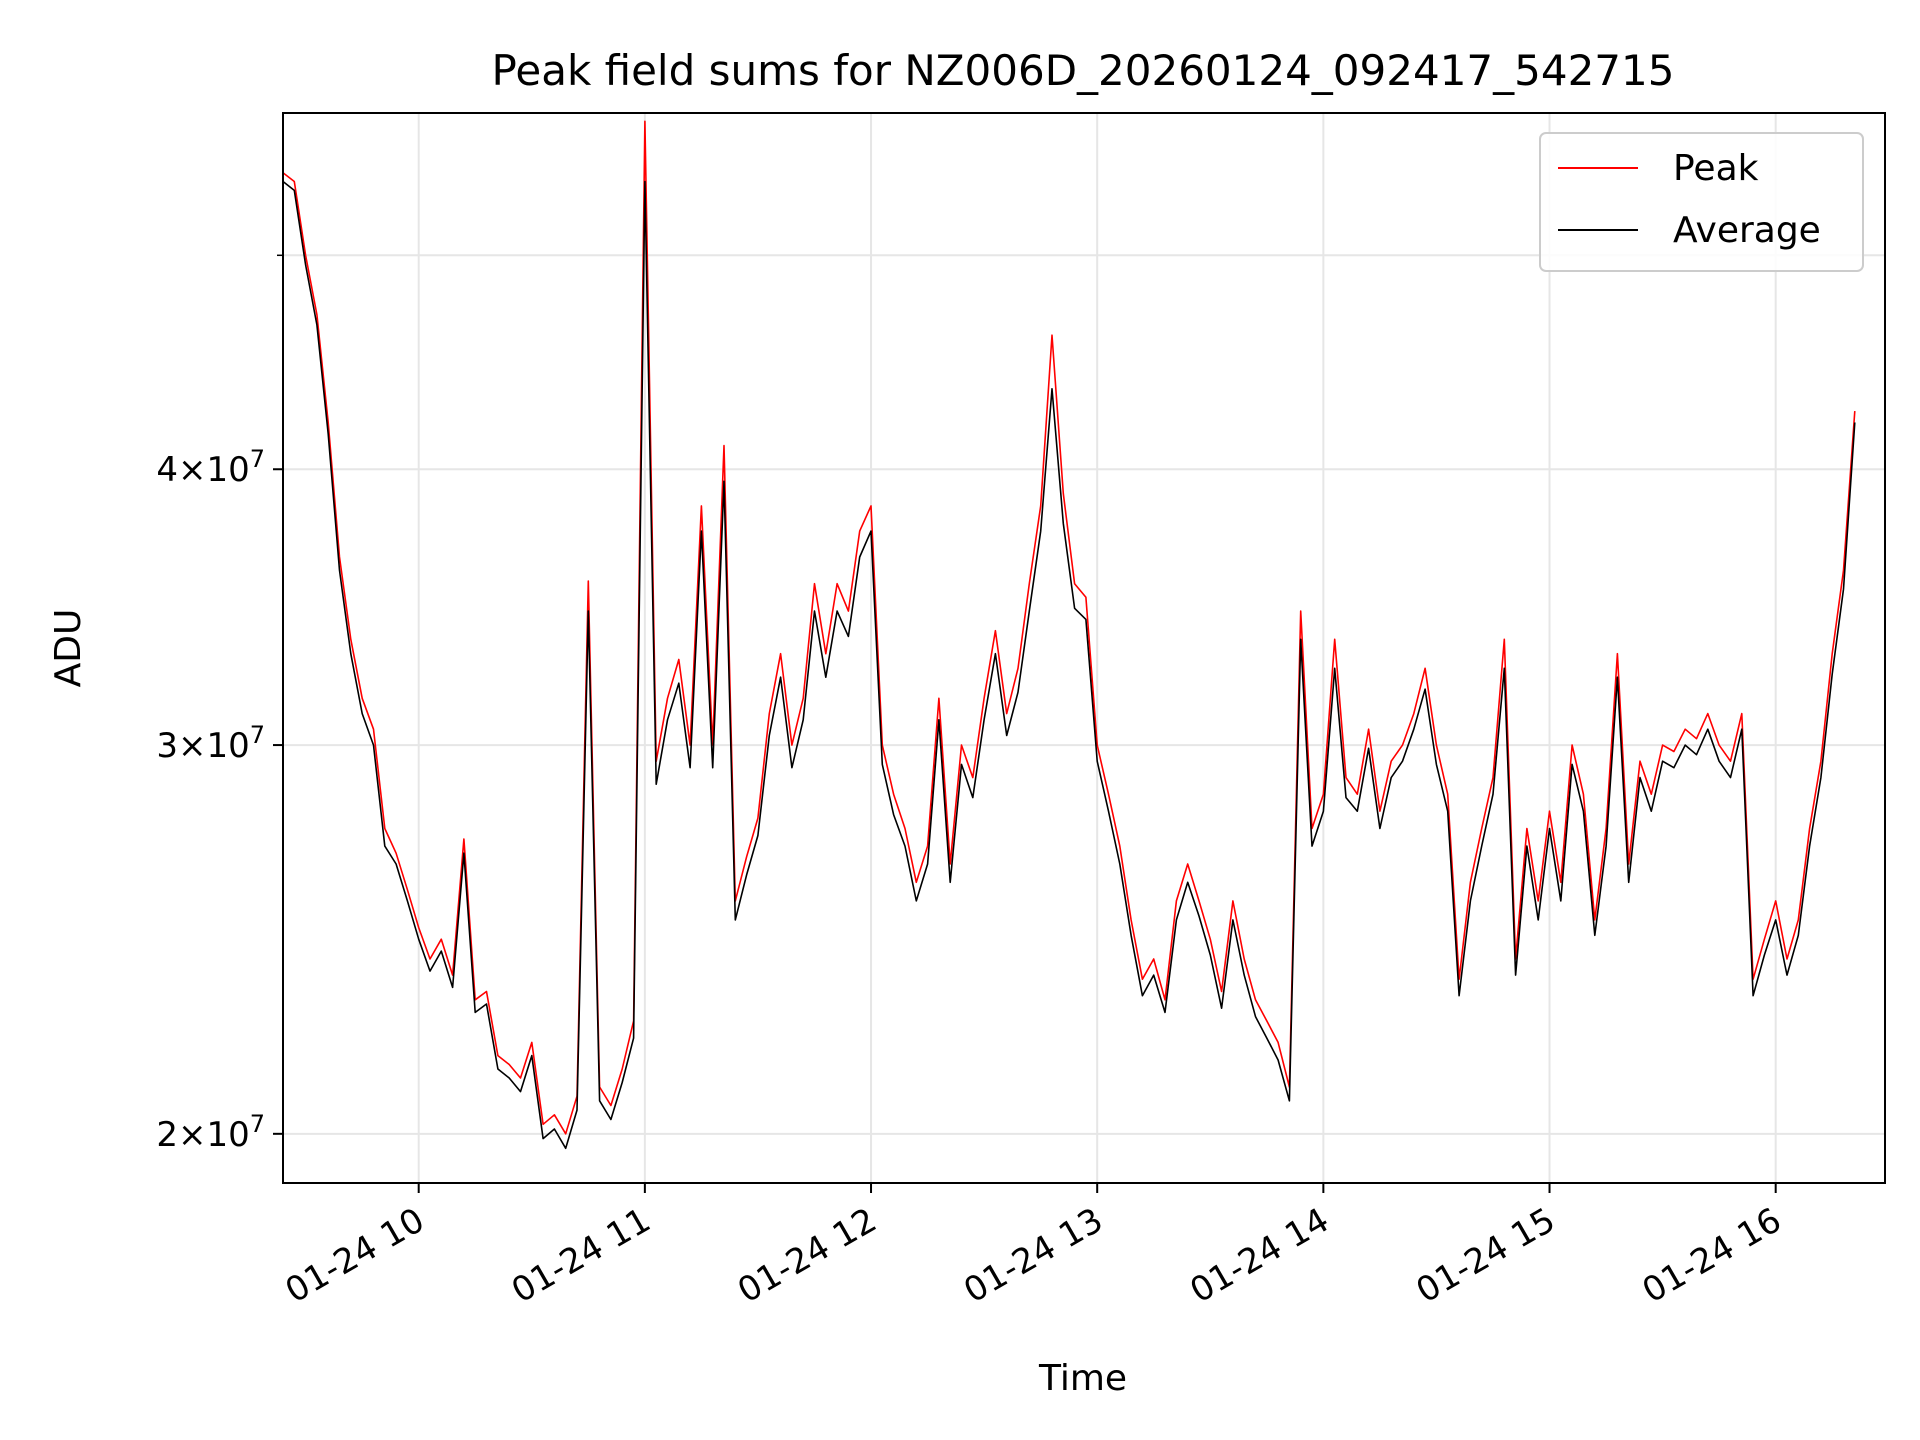 Image resolution: width=1920 pixels, height=1440 pixels. What do you see at coordinates (1716, 168) in the screenshot?
I see `legend-label-peak: Peak` at bounding box center [1716, 168].